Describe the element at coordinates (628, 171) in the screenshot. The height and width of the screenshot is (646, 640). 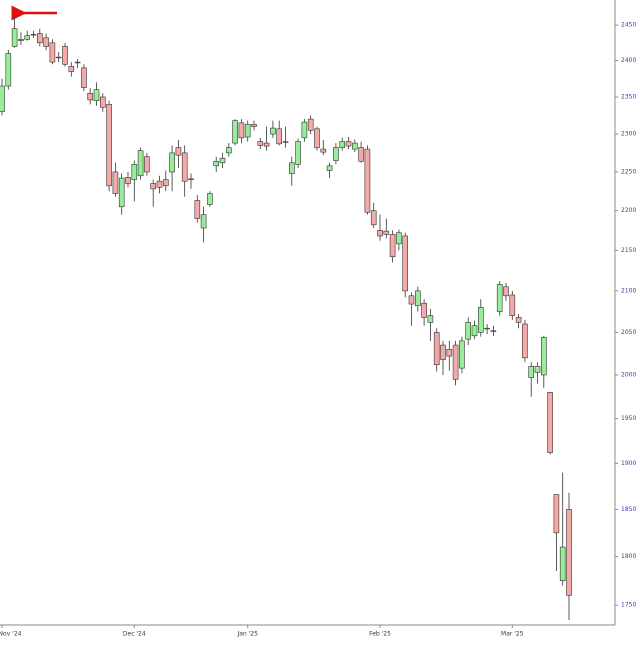
I see `y-tick-label: 2250` at that location.